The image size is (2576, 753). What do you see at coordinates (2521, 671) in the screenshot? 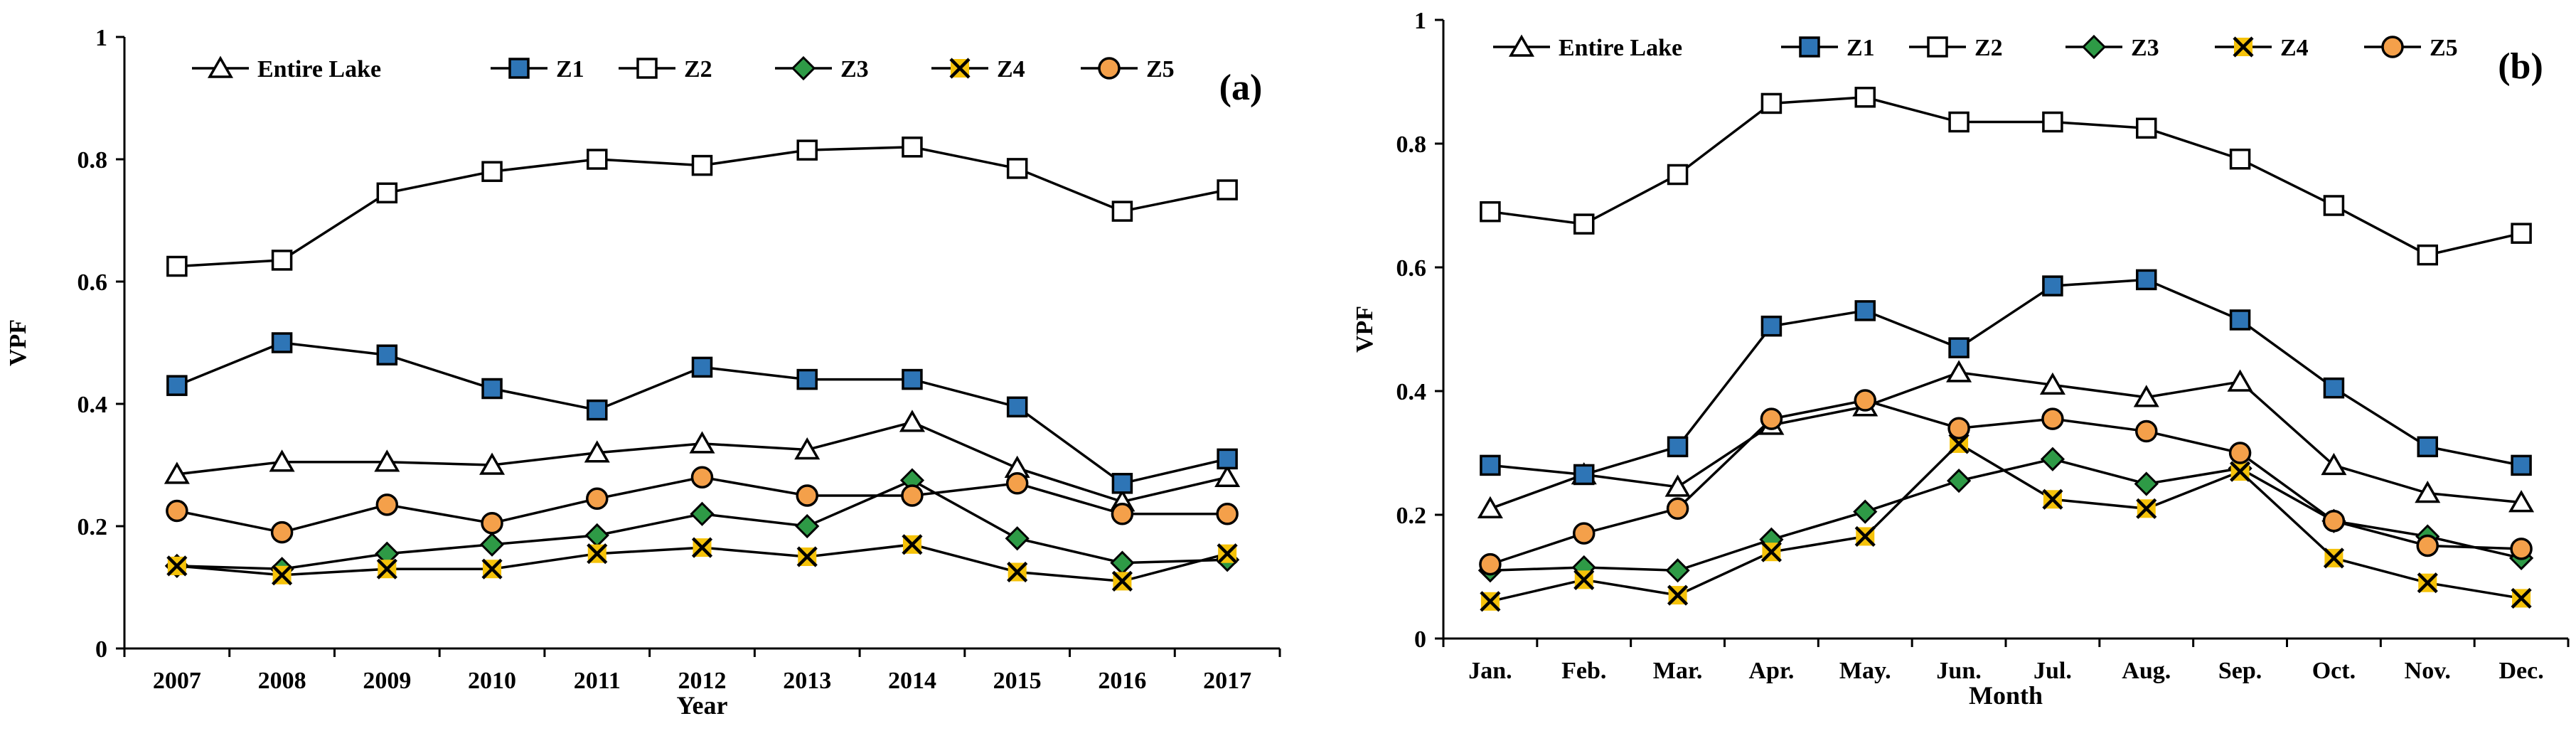
I see `x-tick-label: Dec.` at bounding box center [2521, 671].